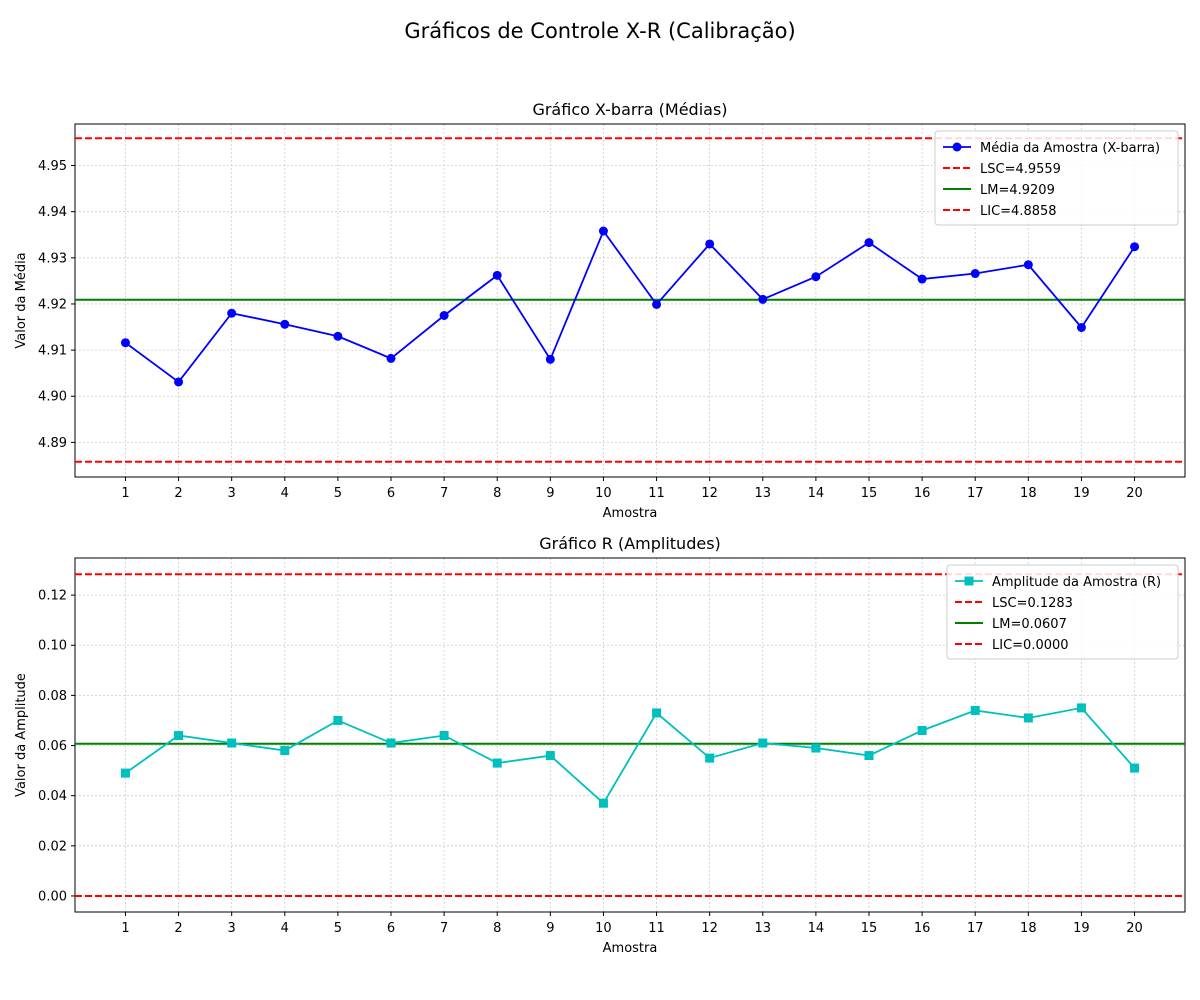  I want to click on y-tick-label: 0.00, so click(52, 896).